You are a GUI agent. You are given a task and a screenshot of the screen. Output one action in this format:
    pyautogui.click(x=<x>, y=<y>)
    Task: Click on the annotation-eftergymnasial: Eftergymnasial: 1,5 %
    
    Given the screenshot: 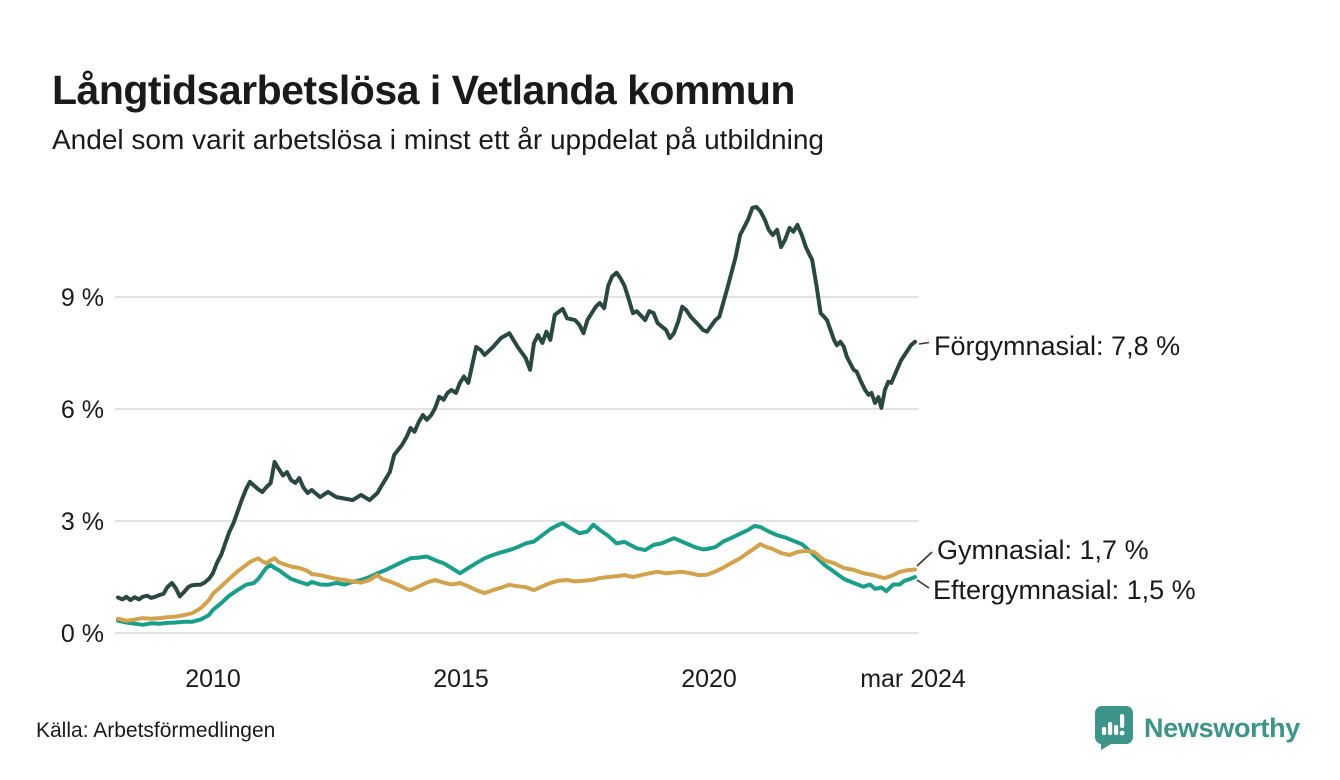 What is the action you would take?
    pyautogui.click(x=1064, y=590)
    